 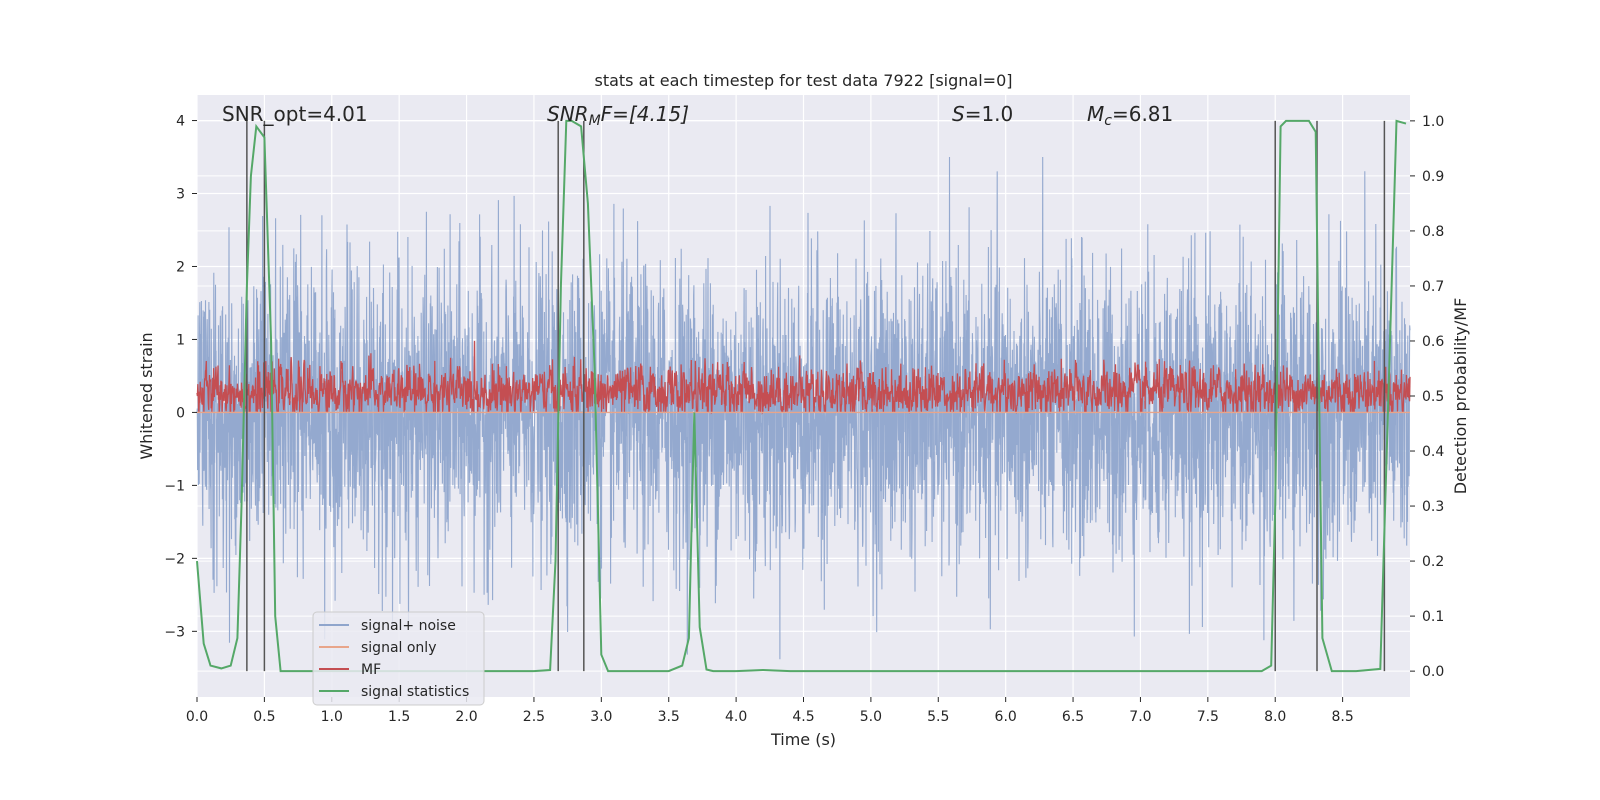 What do you see at coordinates (601, 717) in the screenshot?
I see `x-tick-label: 3.0` at bounding box center [601, 717].